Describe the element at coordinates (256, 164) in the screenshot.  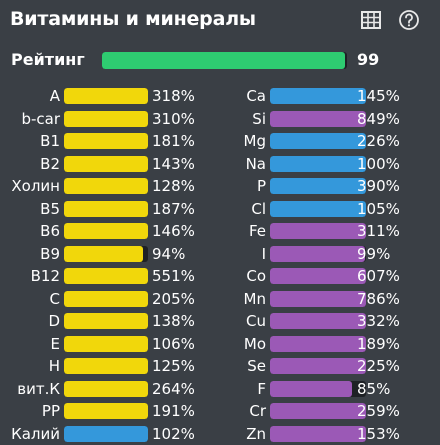
I see `mineral-label: Na` at that location.